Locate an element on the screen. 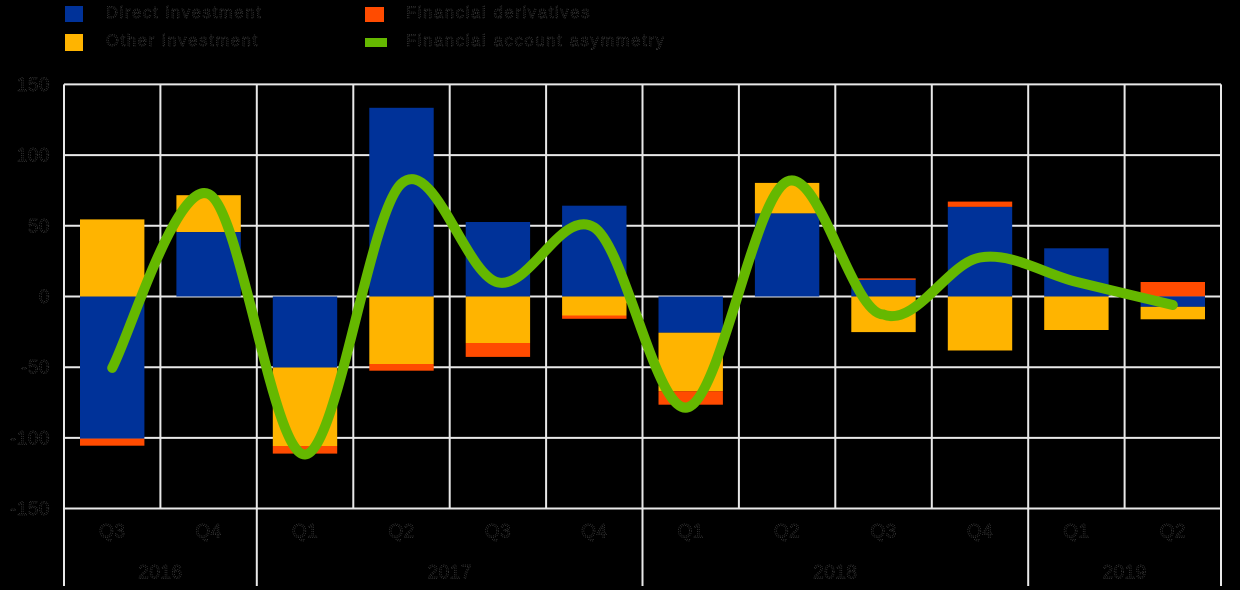 This screenshot has width=1240, height=590. svg-text: 2017 is located at coordinates (450, 573).